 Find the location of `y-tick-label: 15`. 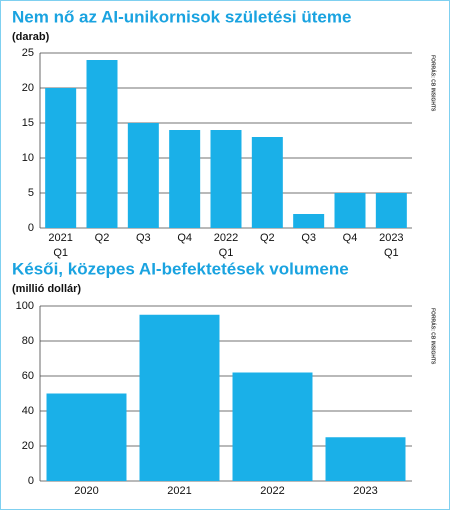

y-tick-label: 15 is located at coordinates (28, 123).